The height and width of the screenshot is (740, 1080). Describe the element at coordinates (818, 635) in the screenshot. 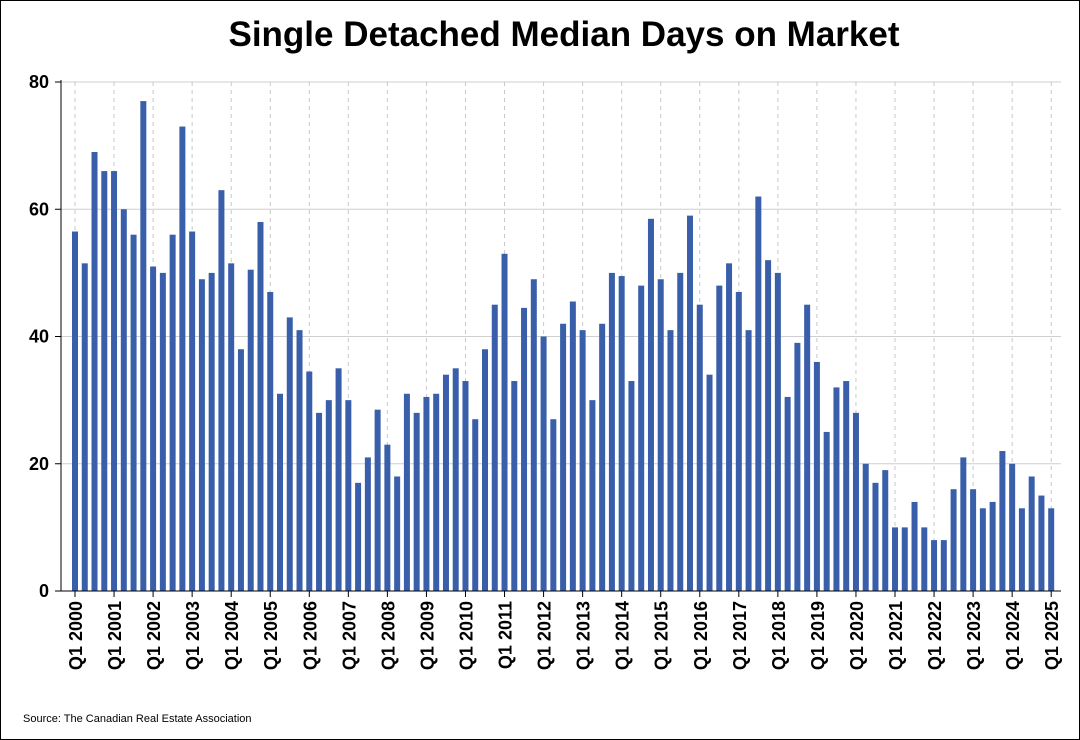

I see `x-tick-label: Q1 2019` at that location.